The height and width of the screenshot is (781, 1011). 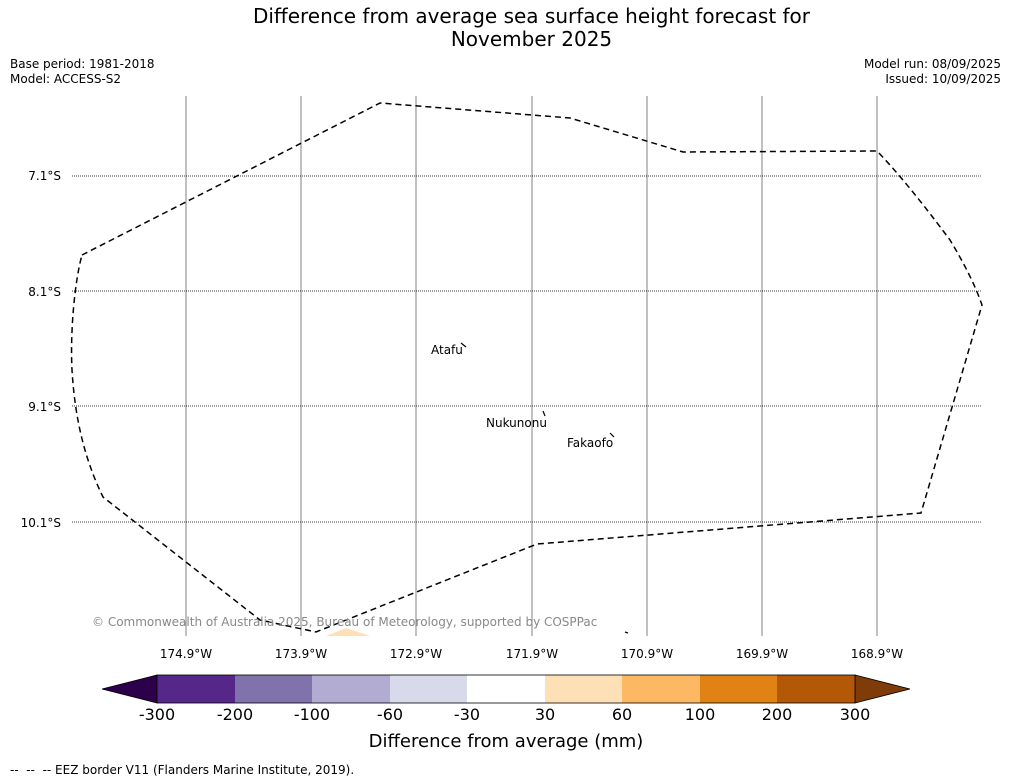 I want to click on meta-right: Model run: 08/09/2025 Issued: 10/09/2025, so click(x=932, y=72).